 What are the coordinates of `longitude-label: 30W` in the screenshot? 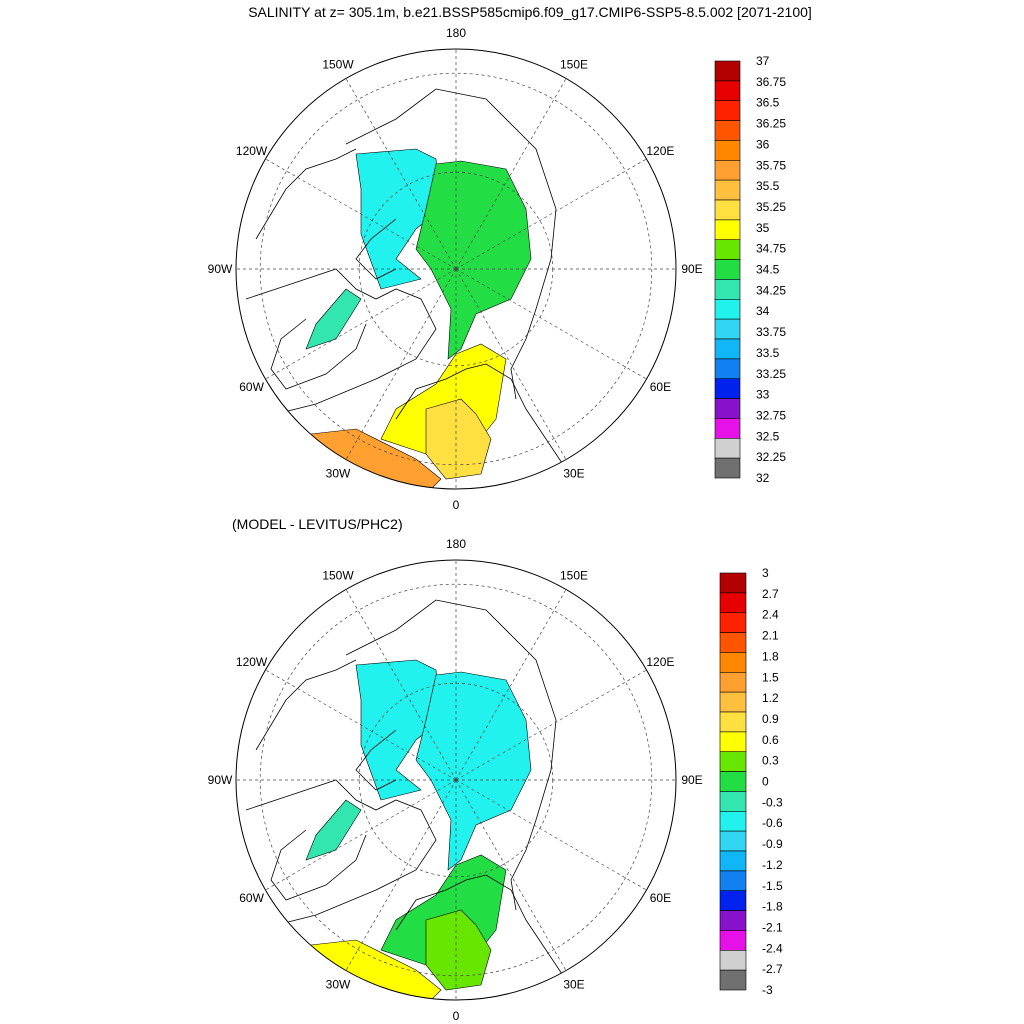 It's located at (338, 984).